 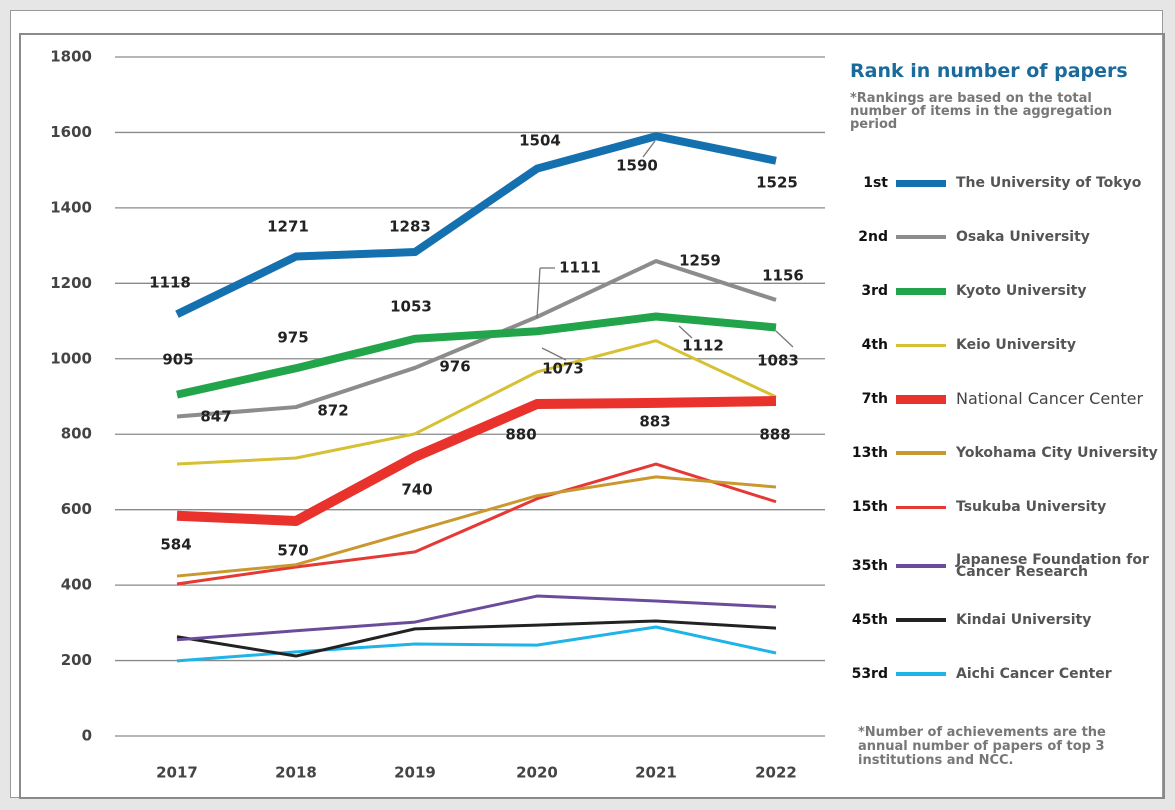 What do you see at coordinates (76, 660) in the screenshot?
I see `y-tick-label: 200` at bounding box center [76, 660].